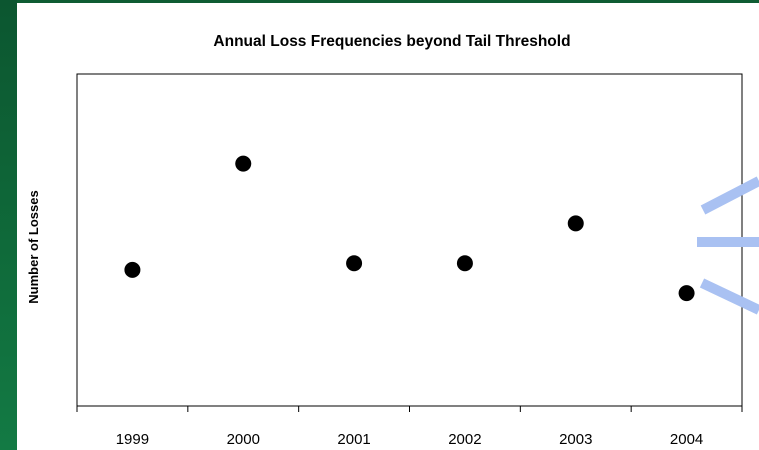 Image resolution: width=759 pixels, height=450 pixels. What do you see at coordinates (379, 1) in the screenshot?
I see `slide-frame-top` at bounding box center [379, 1].